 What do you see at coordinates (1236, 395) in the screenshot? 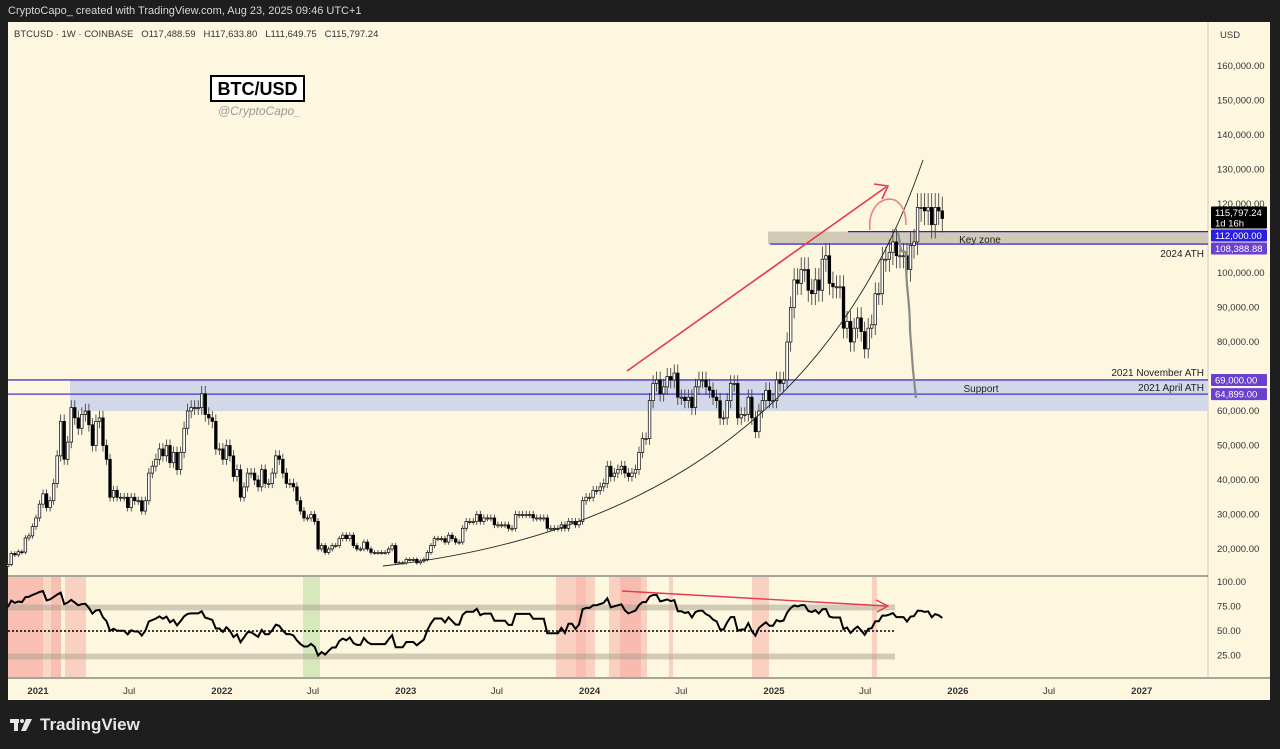
I see `price-tag-value: 64,899.00` at bounding box center [1236, 395].